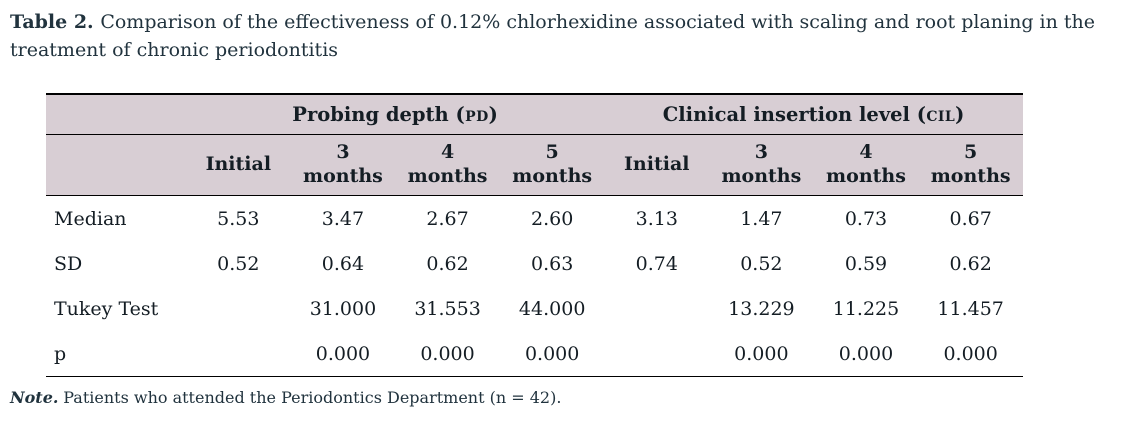  What do you see at coordinates (343, 308) in the screenshot?
I see `cell-value: 31.000` at bounding box center [343, 308].